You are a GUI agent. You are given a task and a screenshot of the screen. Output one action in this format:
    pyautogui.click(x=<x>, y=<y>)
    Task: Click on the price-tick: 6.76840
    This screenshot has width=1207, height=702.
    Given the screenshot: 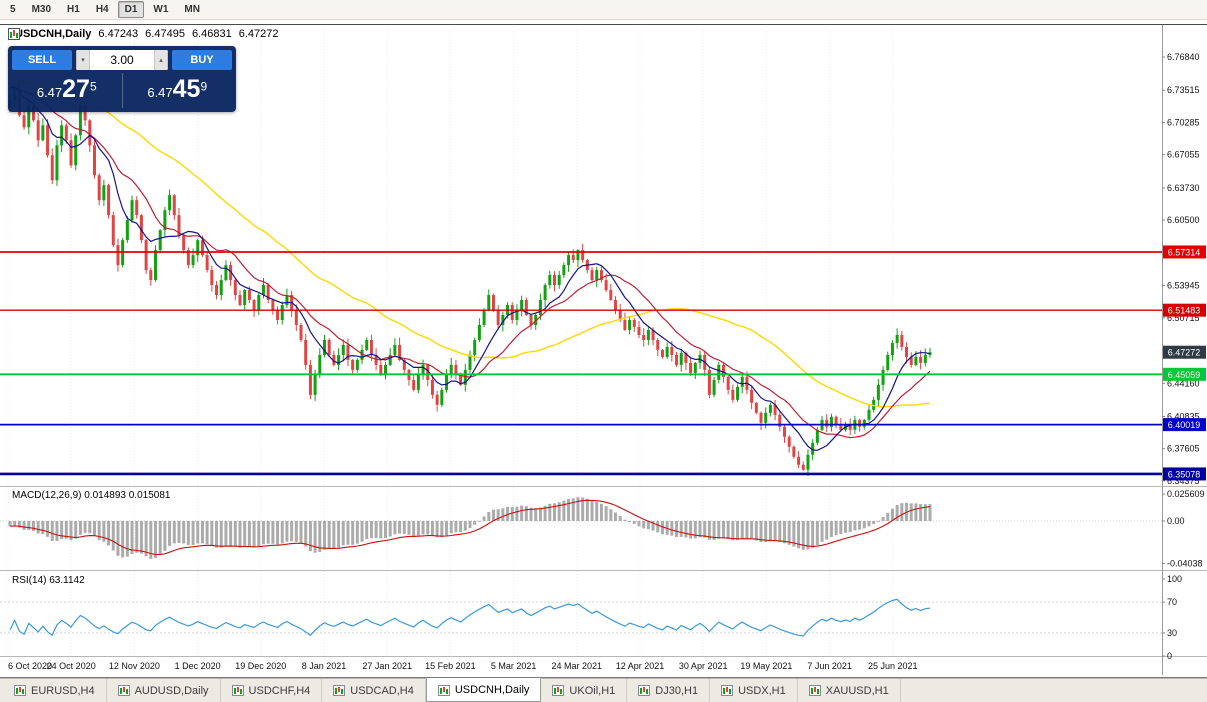 What is the action you would take?
    pyautogui.click(x=1183, y=57)
    